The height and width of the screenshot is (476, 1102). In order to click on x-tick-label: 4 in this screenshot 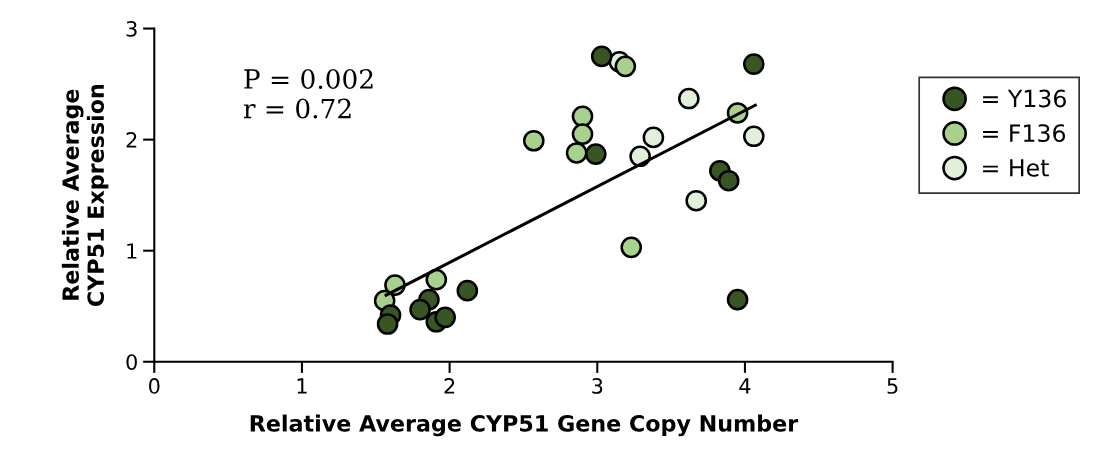, I will do `click(745, 386)`.